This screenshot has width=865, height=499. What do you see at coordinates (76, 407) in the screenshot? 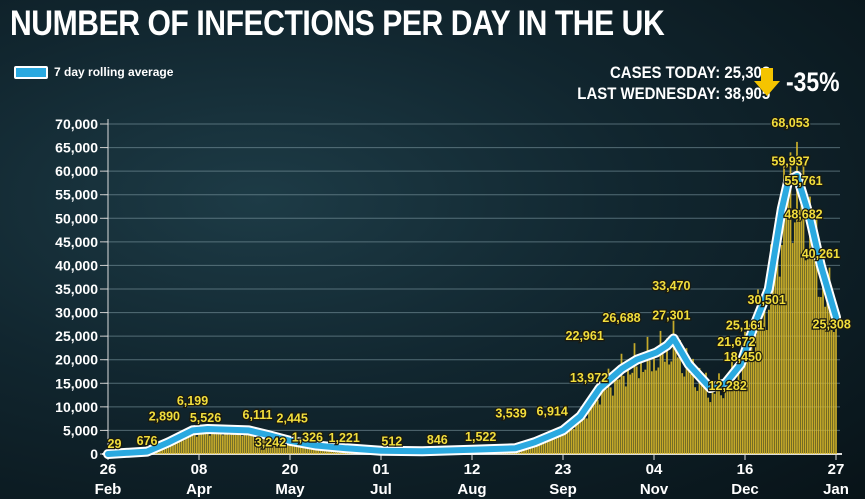
I see `y-tick-label: 10,000` at bounding box center [76, 407].